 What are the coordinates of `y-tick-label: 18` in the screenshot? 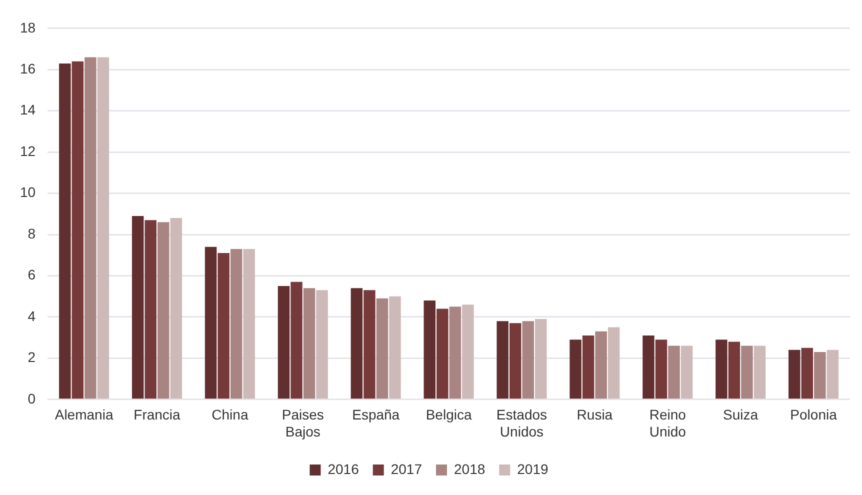 It's located at (28, 27).